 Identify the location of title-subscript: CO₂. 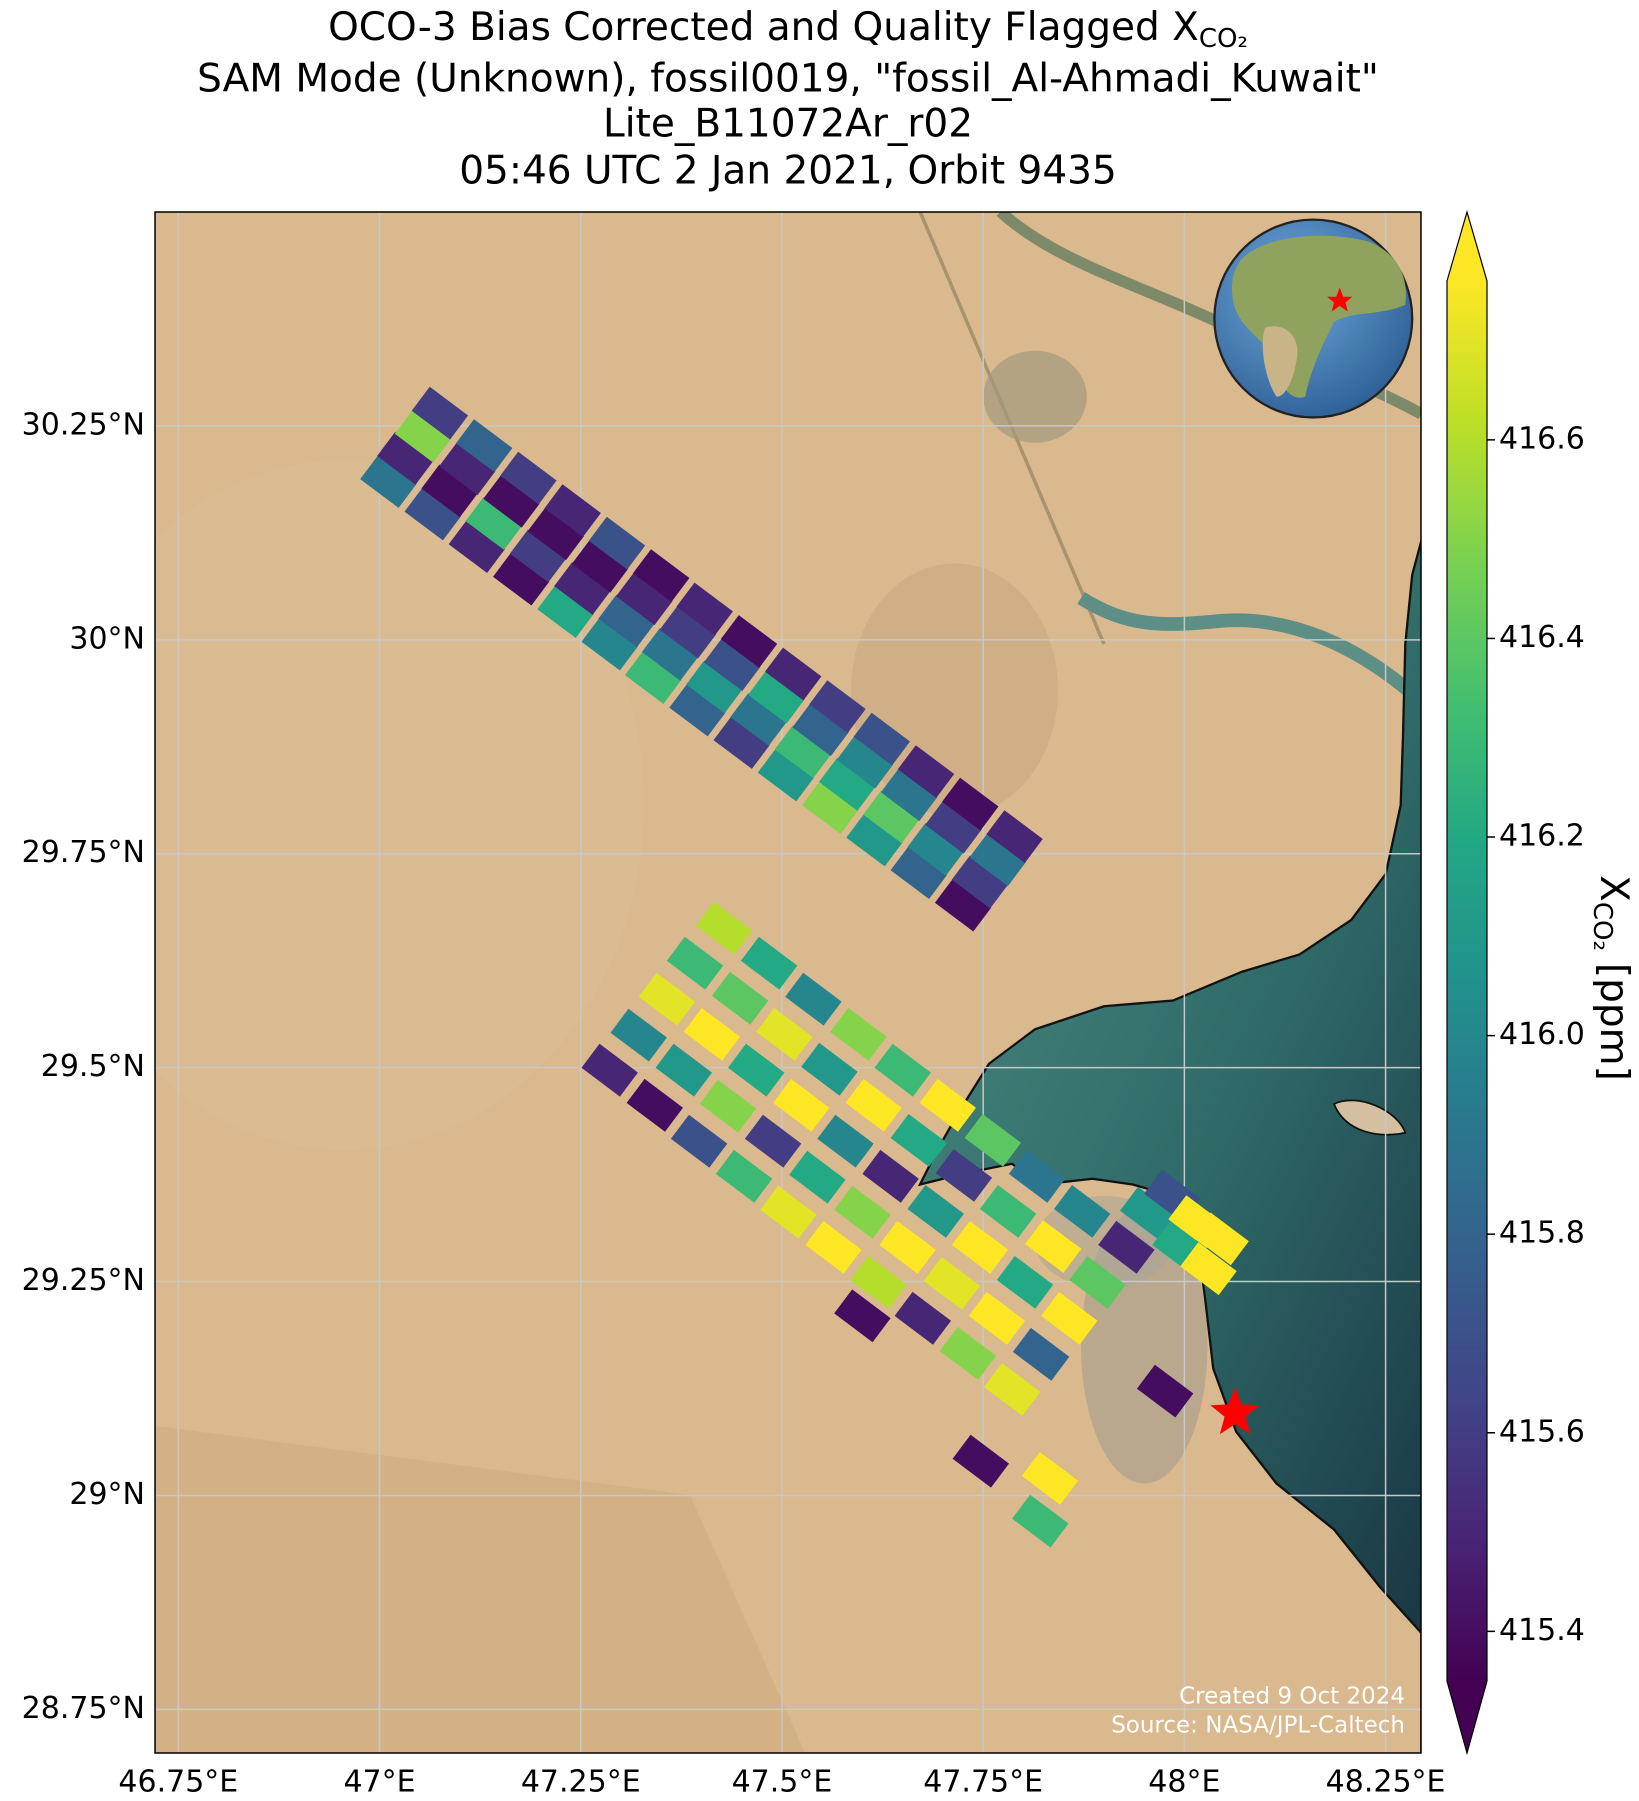
(1223, 39).